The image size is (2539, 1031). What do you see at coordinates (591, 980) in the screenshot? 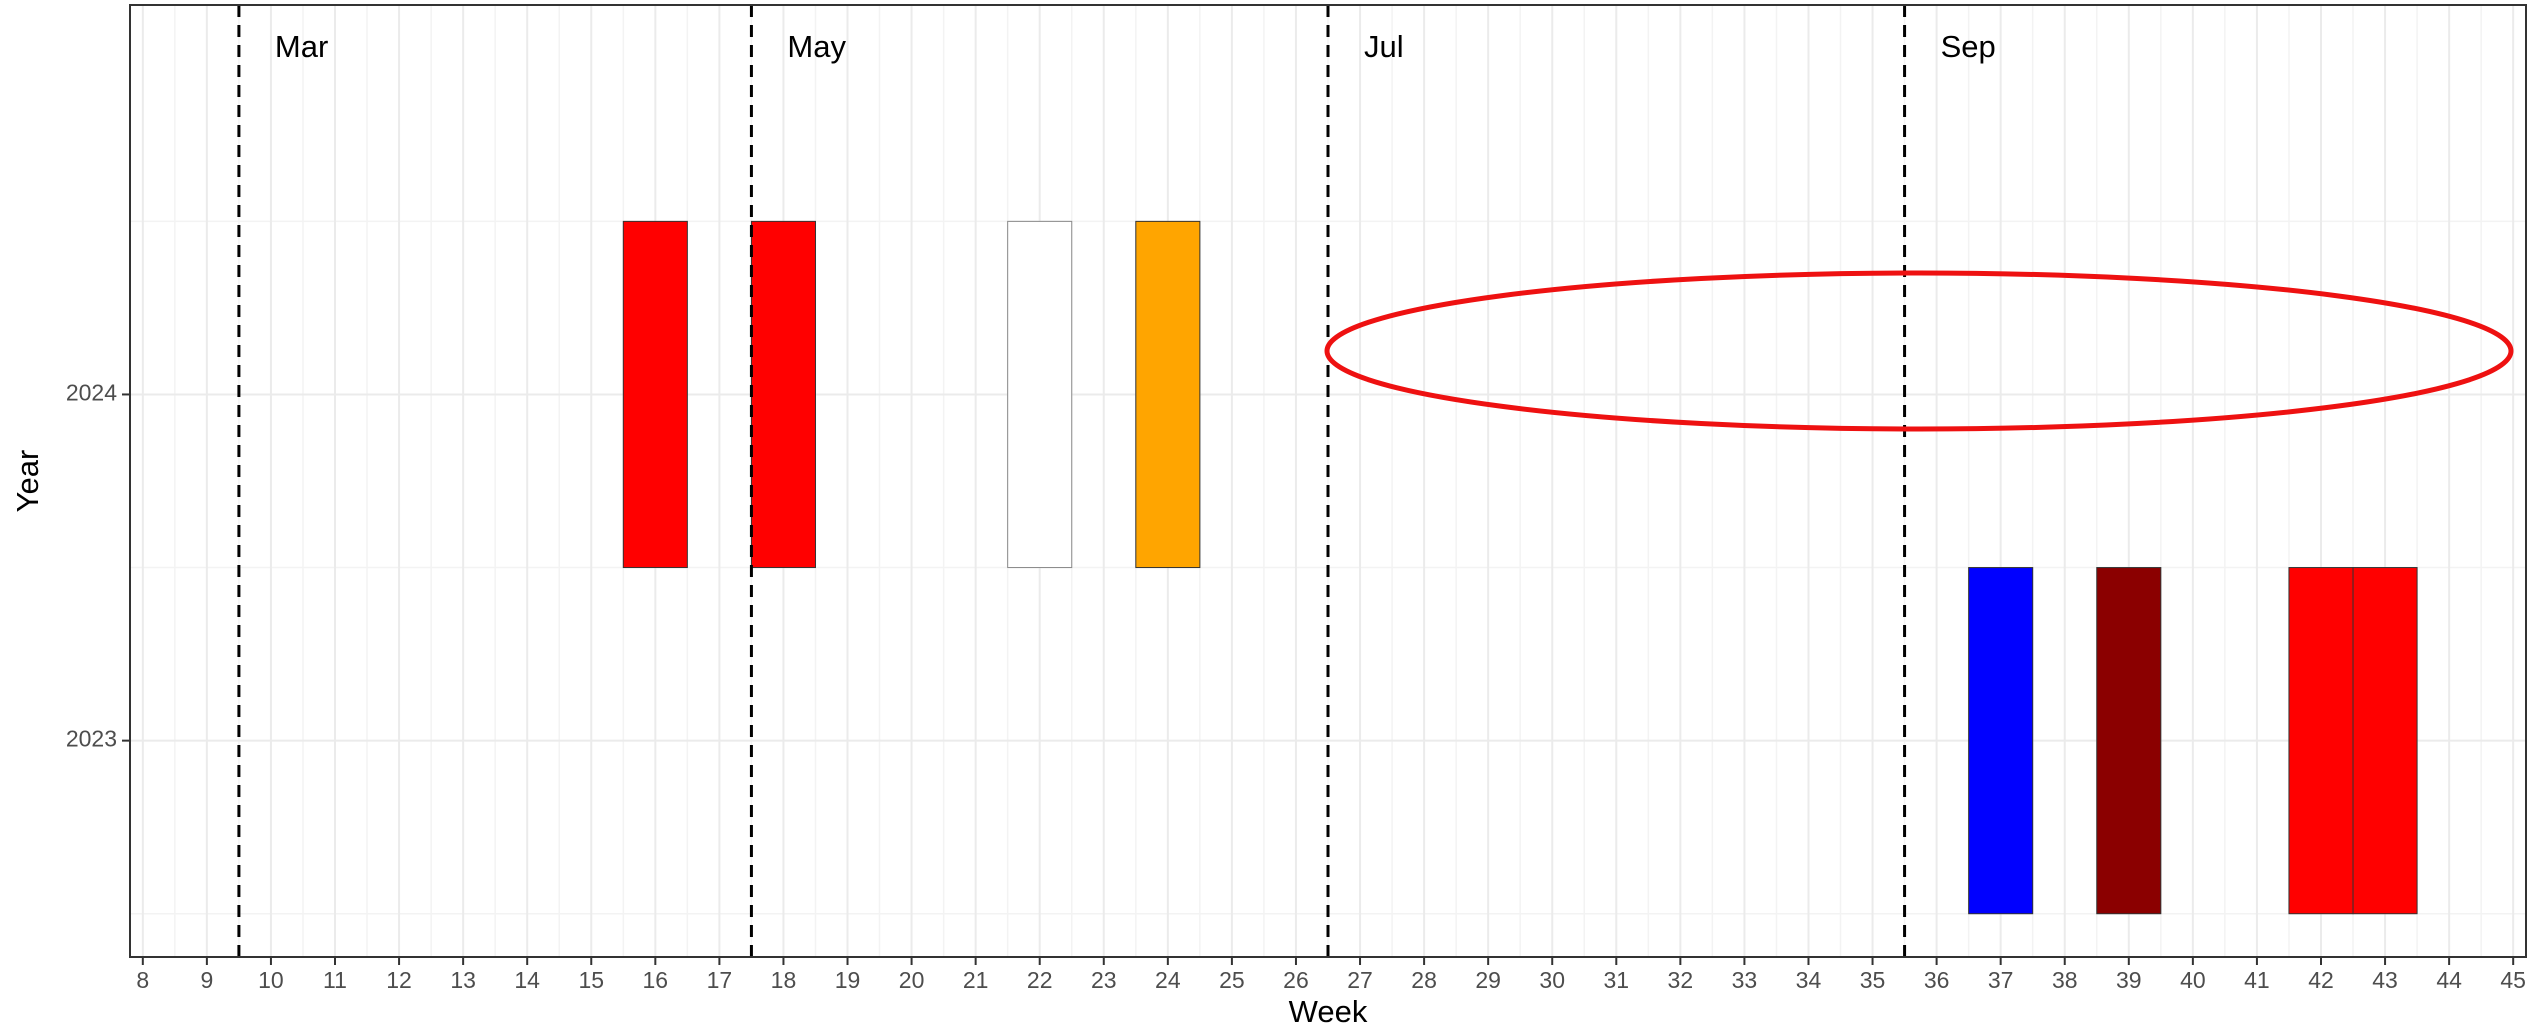
I see `x-tick-label: 15` at bounding box center [591, 980].